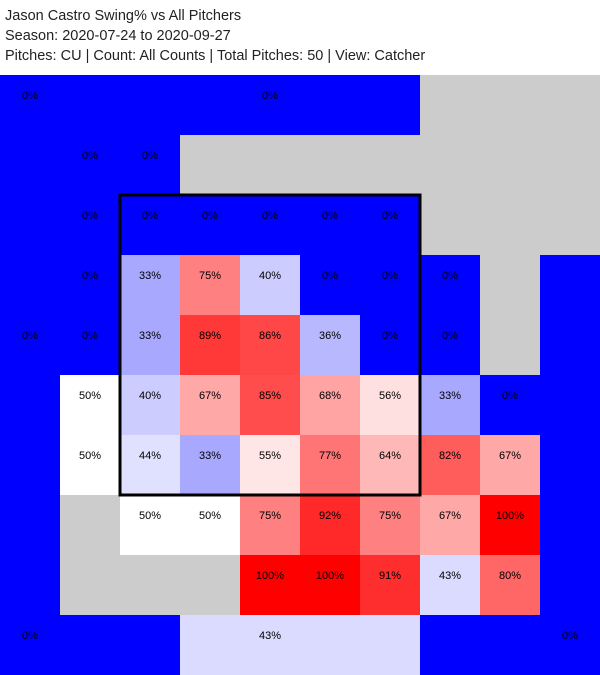  What do you see at coordinates (118, 36) in the screenshot?
I see `season-range: Season: 2020-07-24 to 2020-09-27` at bounding box center [118, 36].